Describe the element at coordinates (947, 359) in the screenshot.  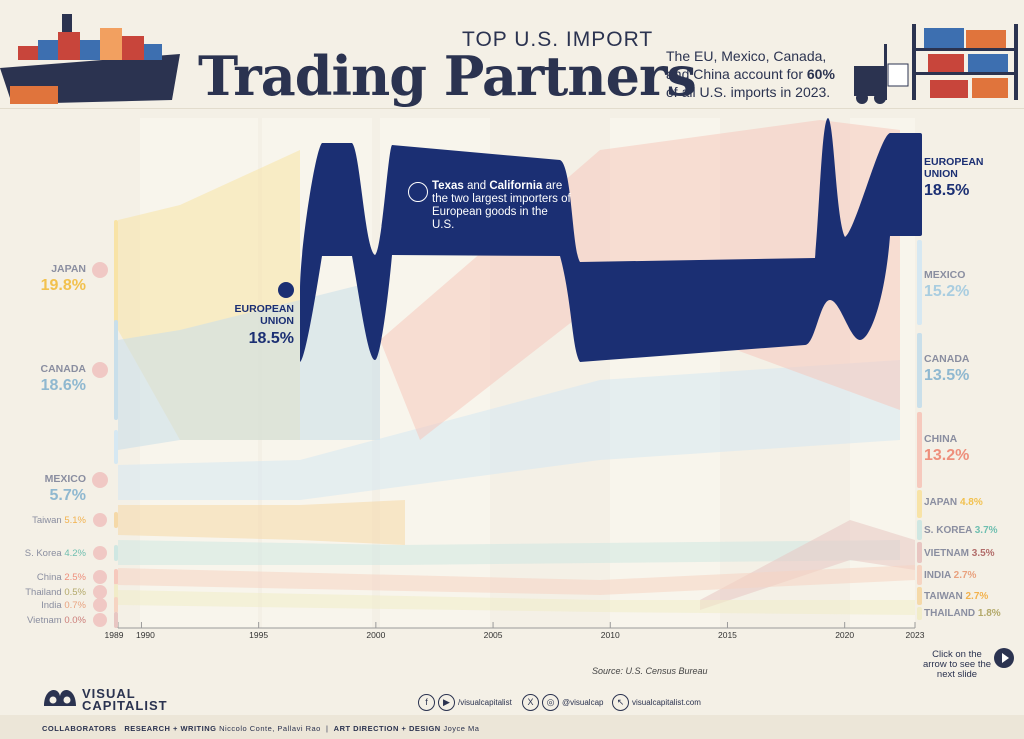
I see `right-name-2-0: CANADA` at that location.